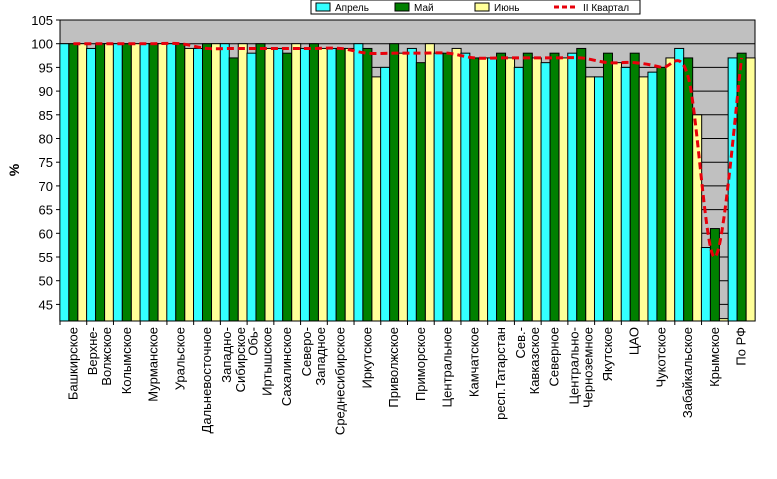 This screenshot has height=479, width=777. What do you see at coordinates (46, 115) in the screenshot?
I see `y-tick-label: 85` at bounding box center [46, 115].